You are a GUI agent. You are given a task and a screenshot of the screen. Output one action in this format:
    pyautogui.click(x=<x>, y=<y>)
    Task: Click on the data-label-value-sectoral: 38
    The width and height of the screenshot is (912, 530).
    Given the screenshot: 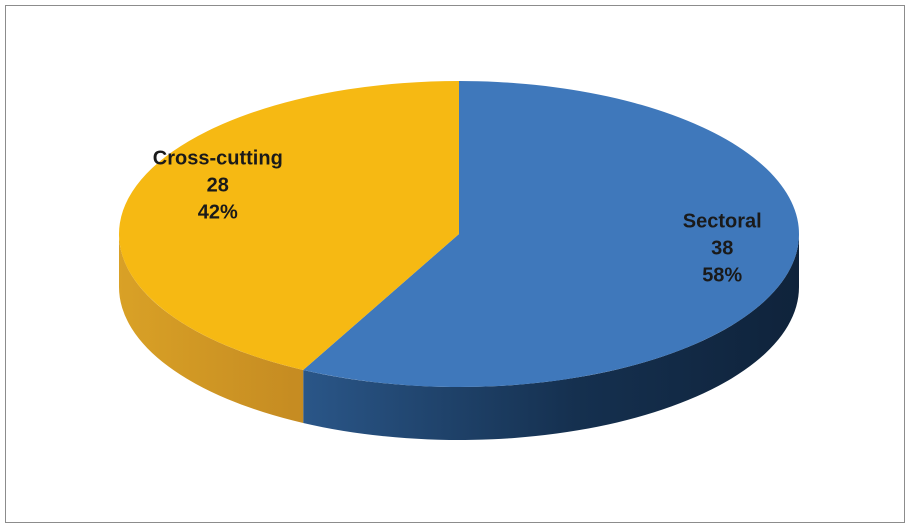 What is the action you would take?
    pyautogui.click(x=722, y=248)
    